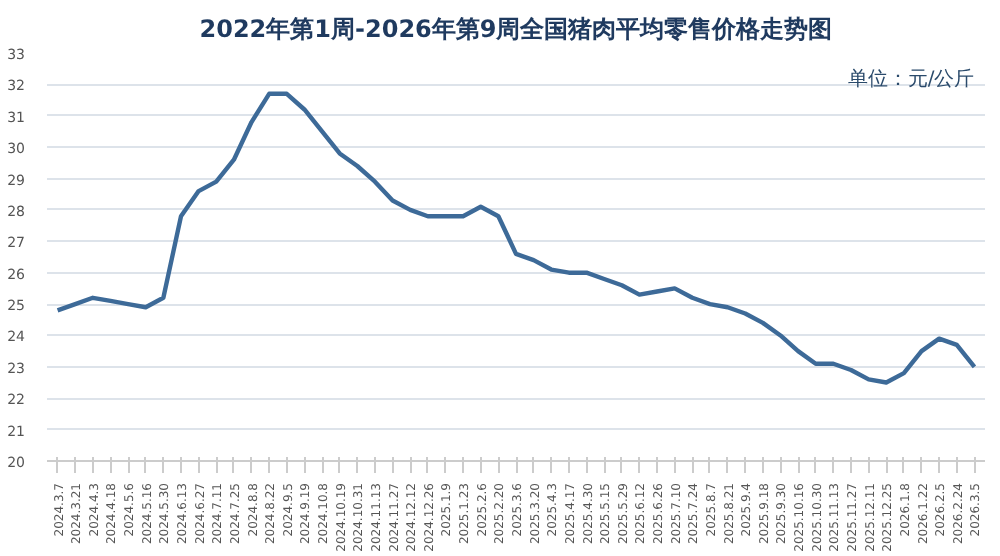 The height and width of the screenshot is (556, 1000). What do you see at coordinates (911, 78) in the screenshot?
I see `annotation: 单位：元/公斤` at bounding box center [911, 78].